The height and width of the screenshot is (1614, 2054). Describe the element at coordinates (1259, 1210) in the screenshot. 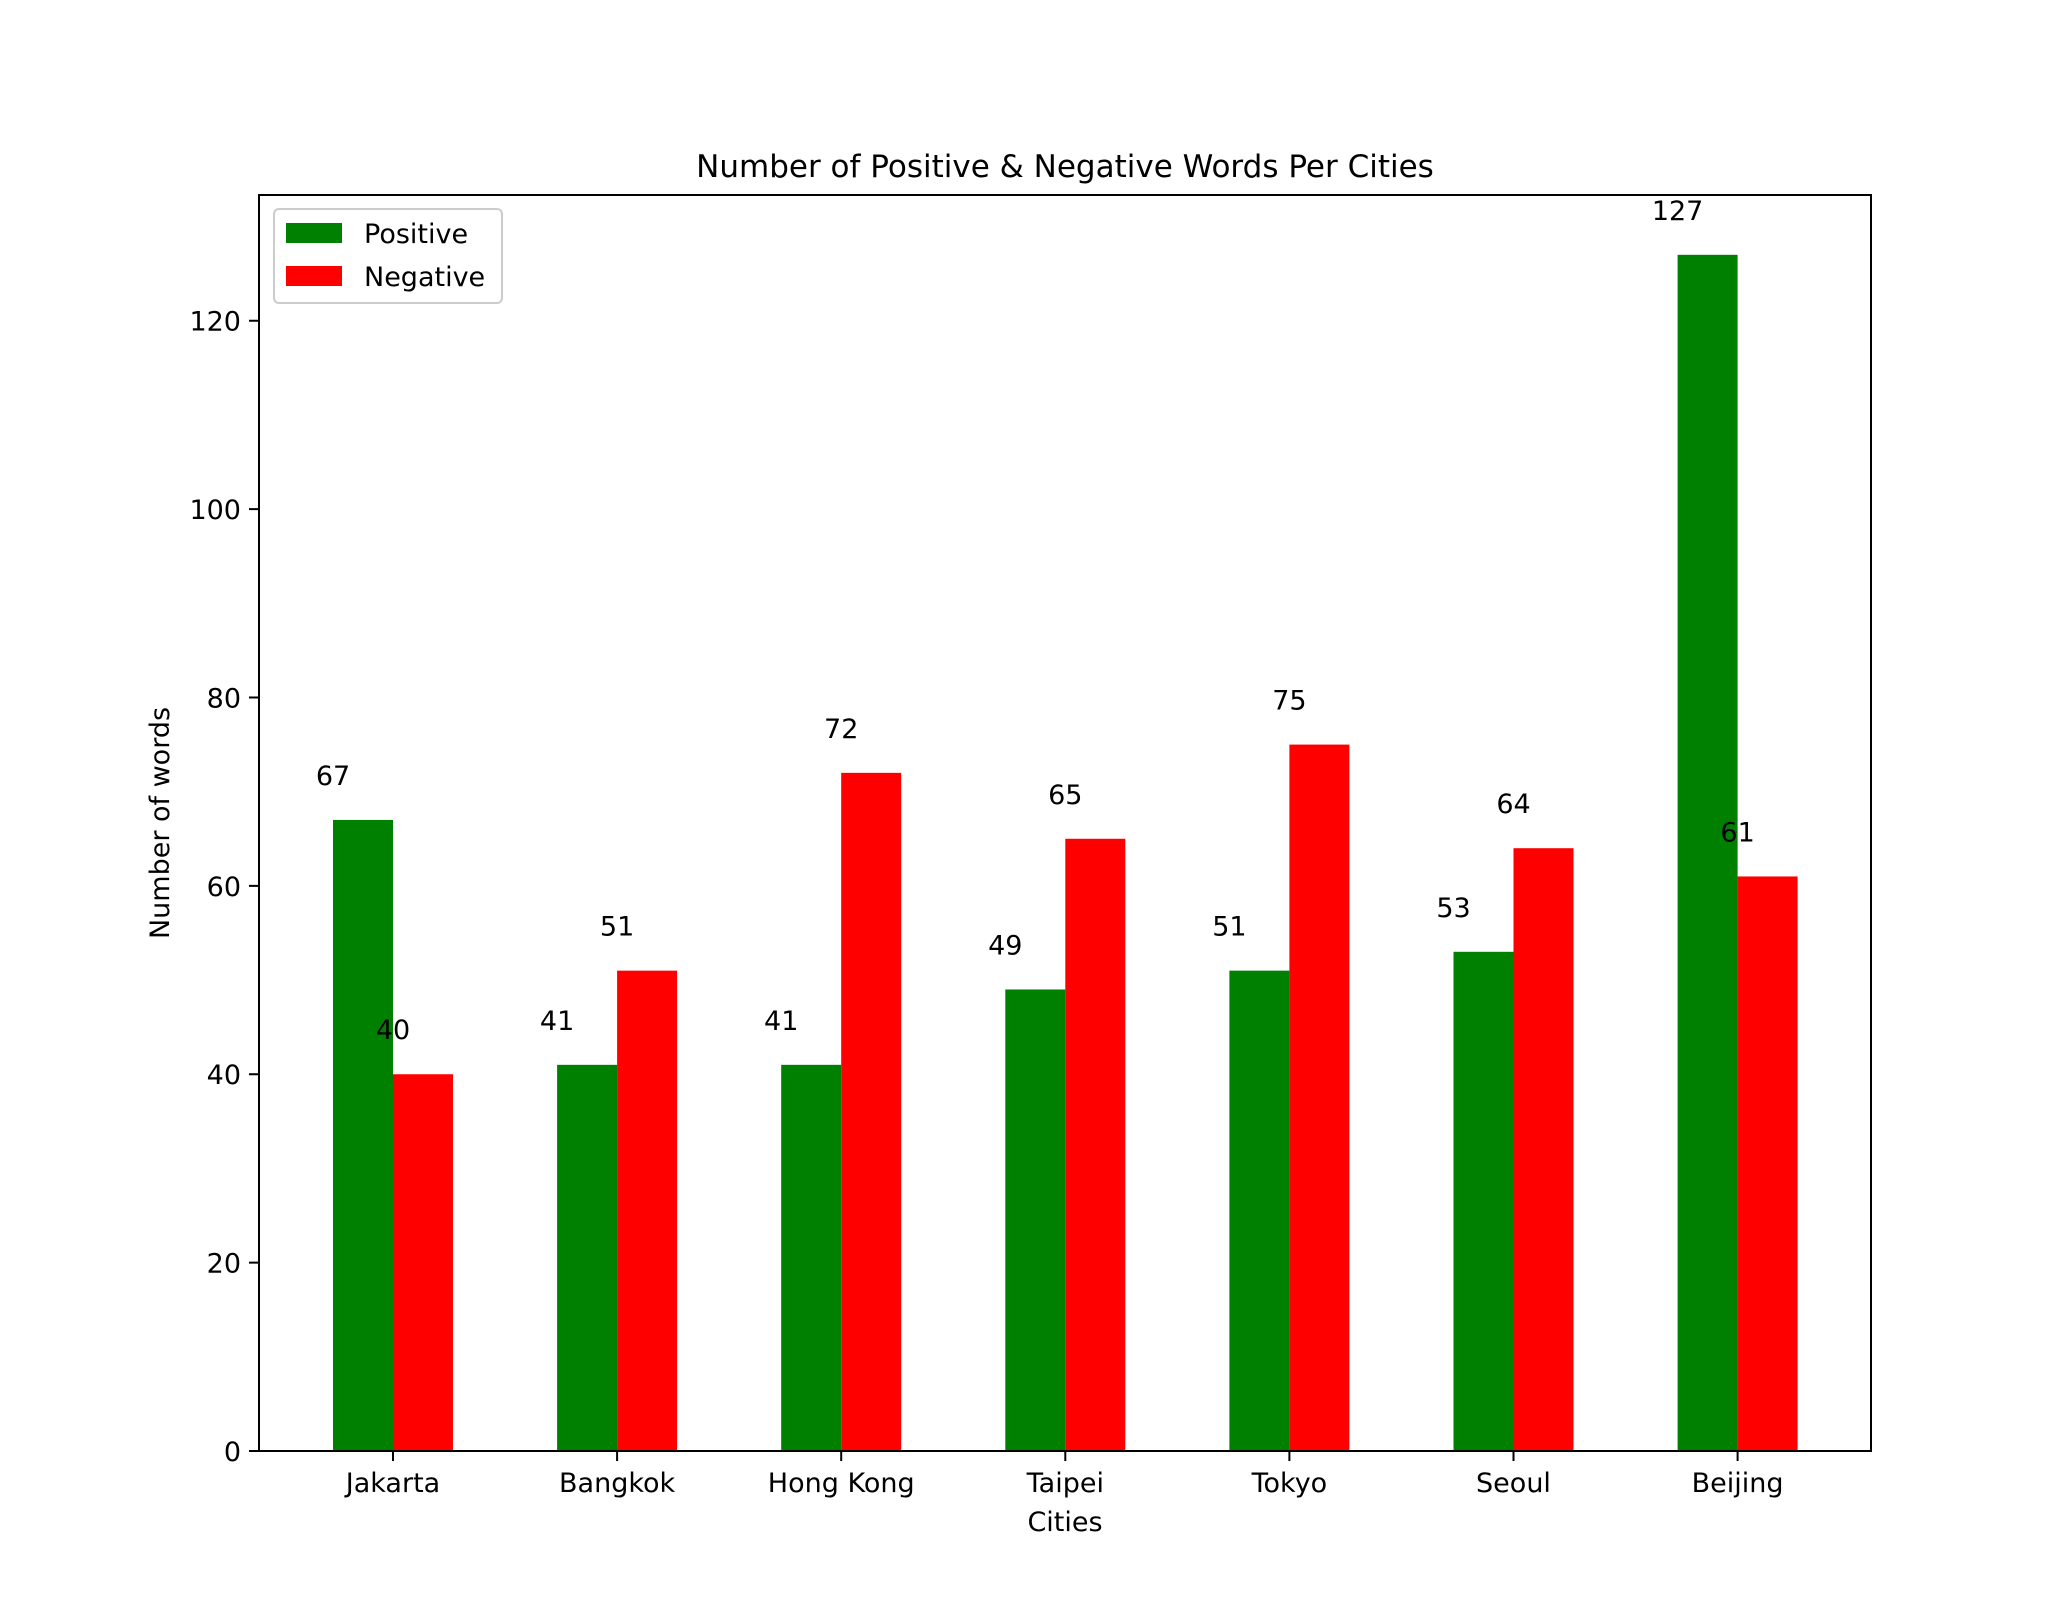

I see `bar-positive-tokyo` at that location.